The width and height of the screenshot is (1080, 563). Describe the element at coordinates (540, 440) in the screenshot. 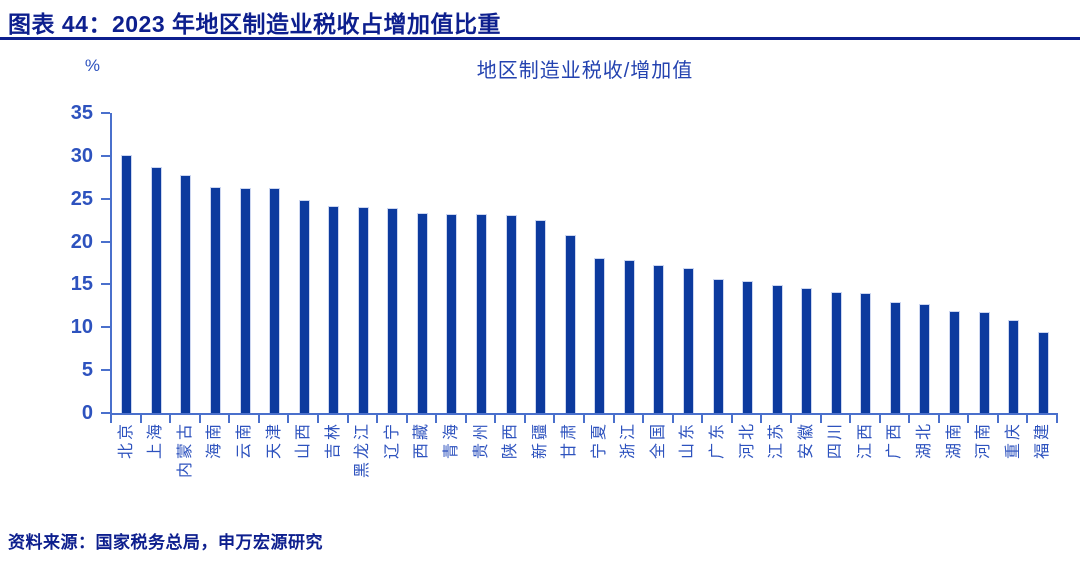

I see `x-axis-category-label: 新疆` at that location.